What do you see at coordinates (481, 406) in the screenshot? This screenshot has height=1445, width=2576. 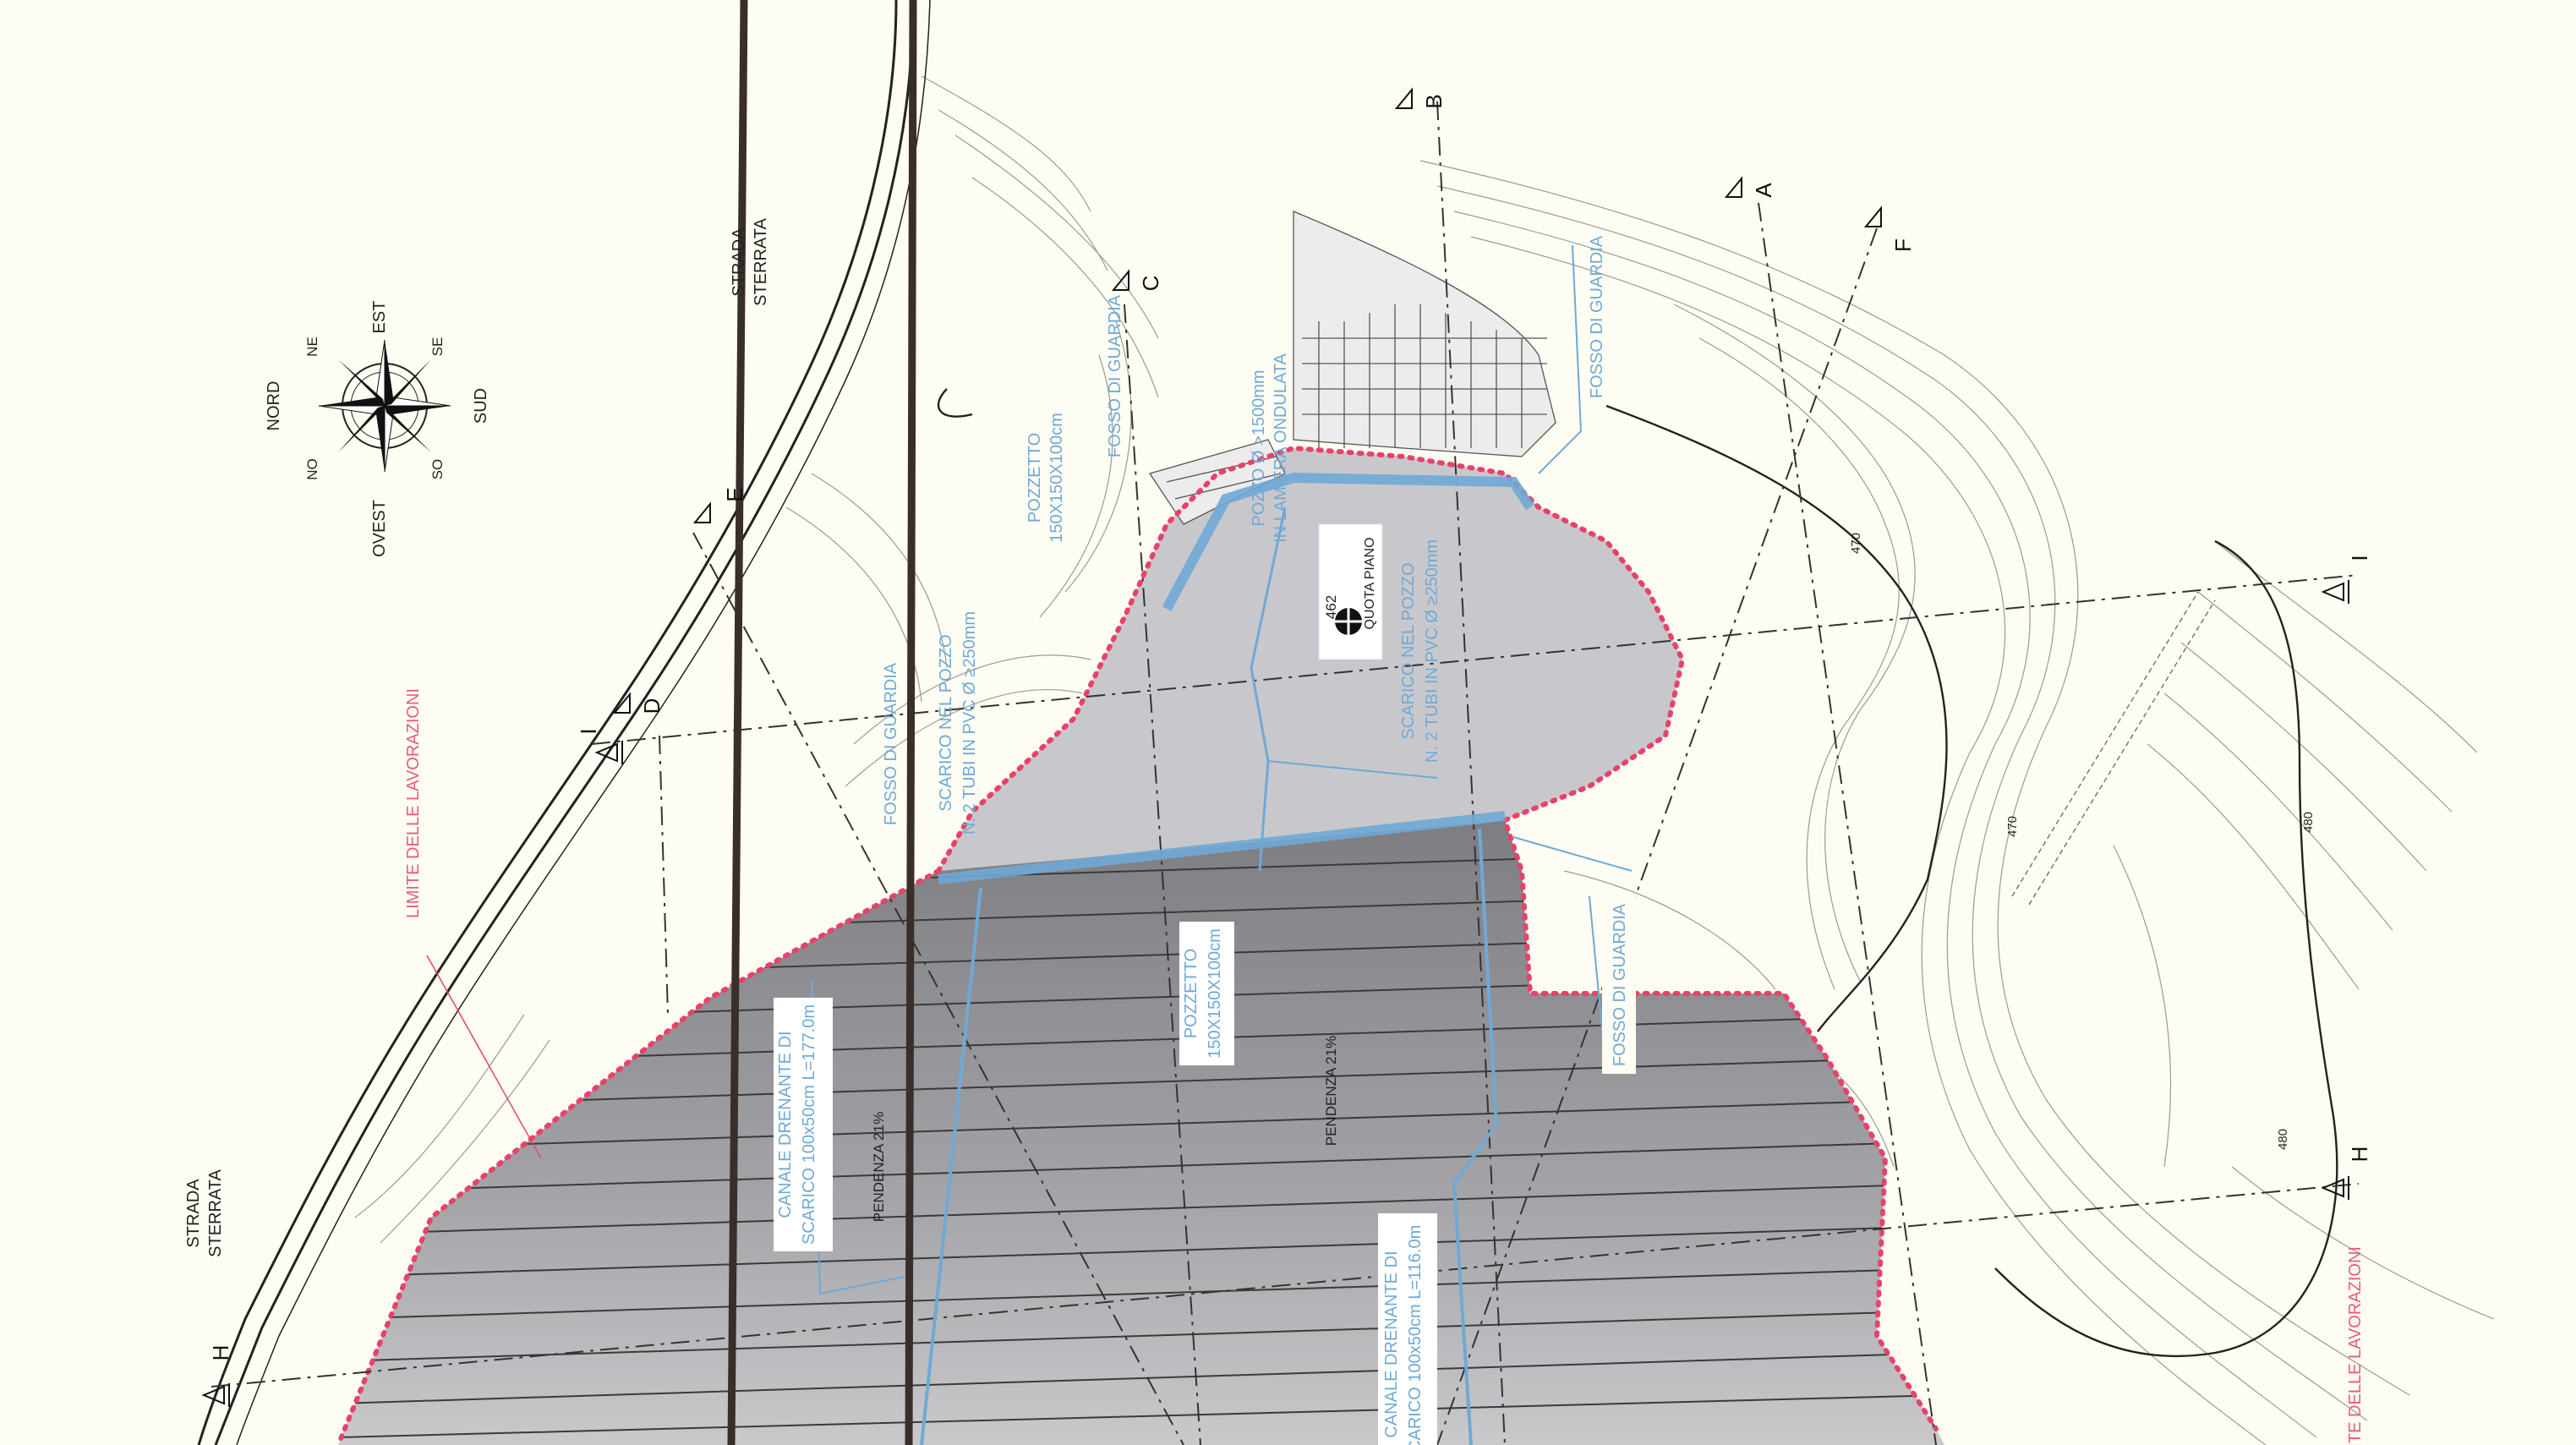 I see `compass-sud: SUD` at bounding box center [481, 406].